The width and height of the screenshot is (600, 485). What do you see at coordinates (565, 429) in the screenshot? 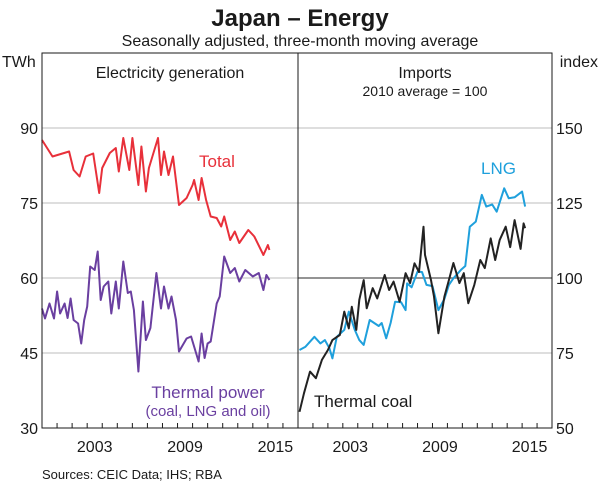
I see `right-y-tick-label: 50` at bounding box center [565, 429].